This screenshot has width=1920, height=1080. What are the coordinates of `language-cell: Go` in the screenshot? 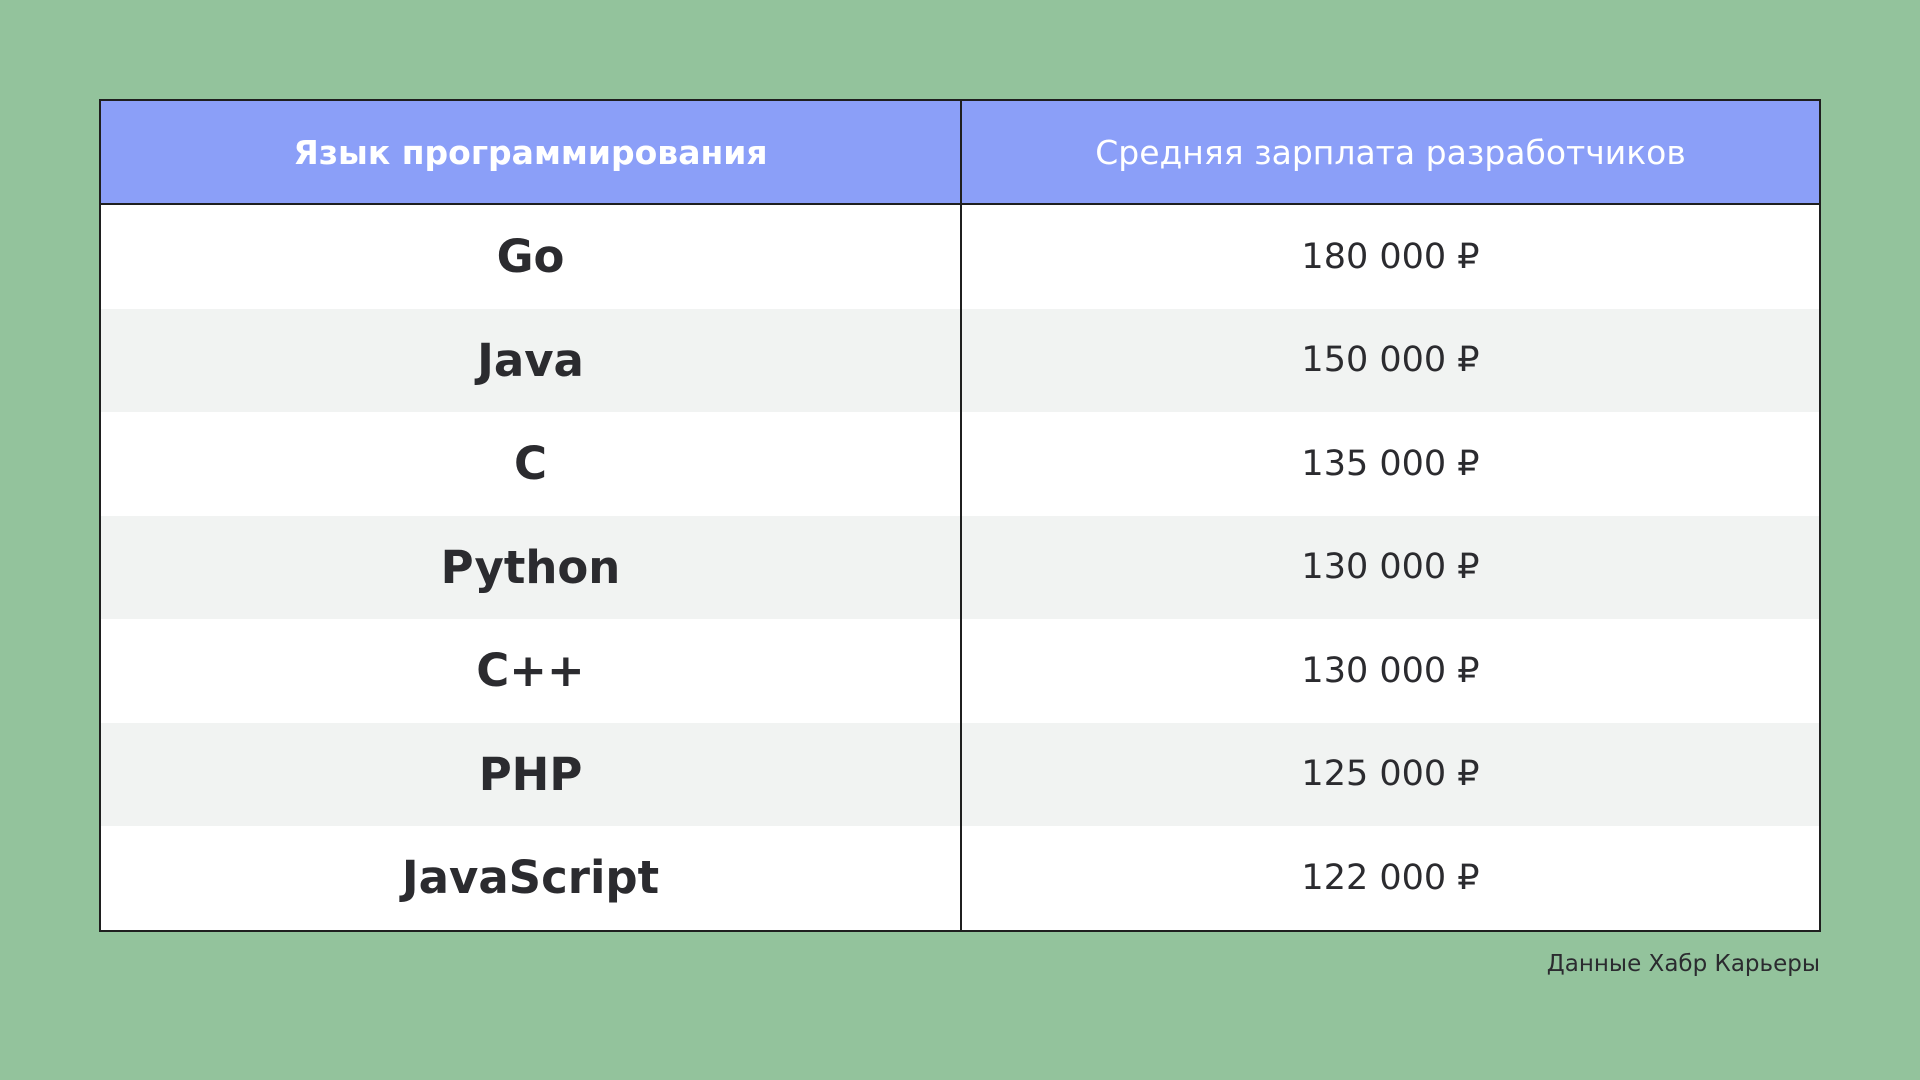 It's located at (531, 256).